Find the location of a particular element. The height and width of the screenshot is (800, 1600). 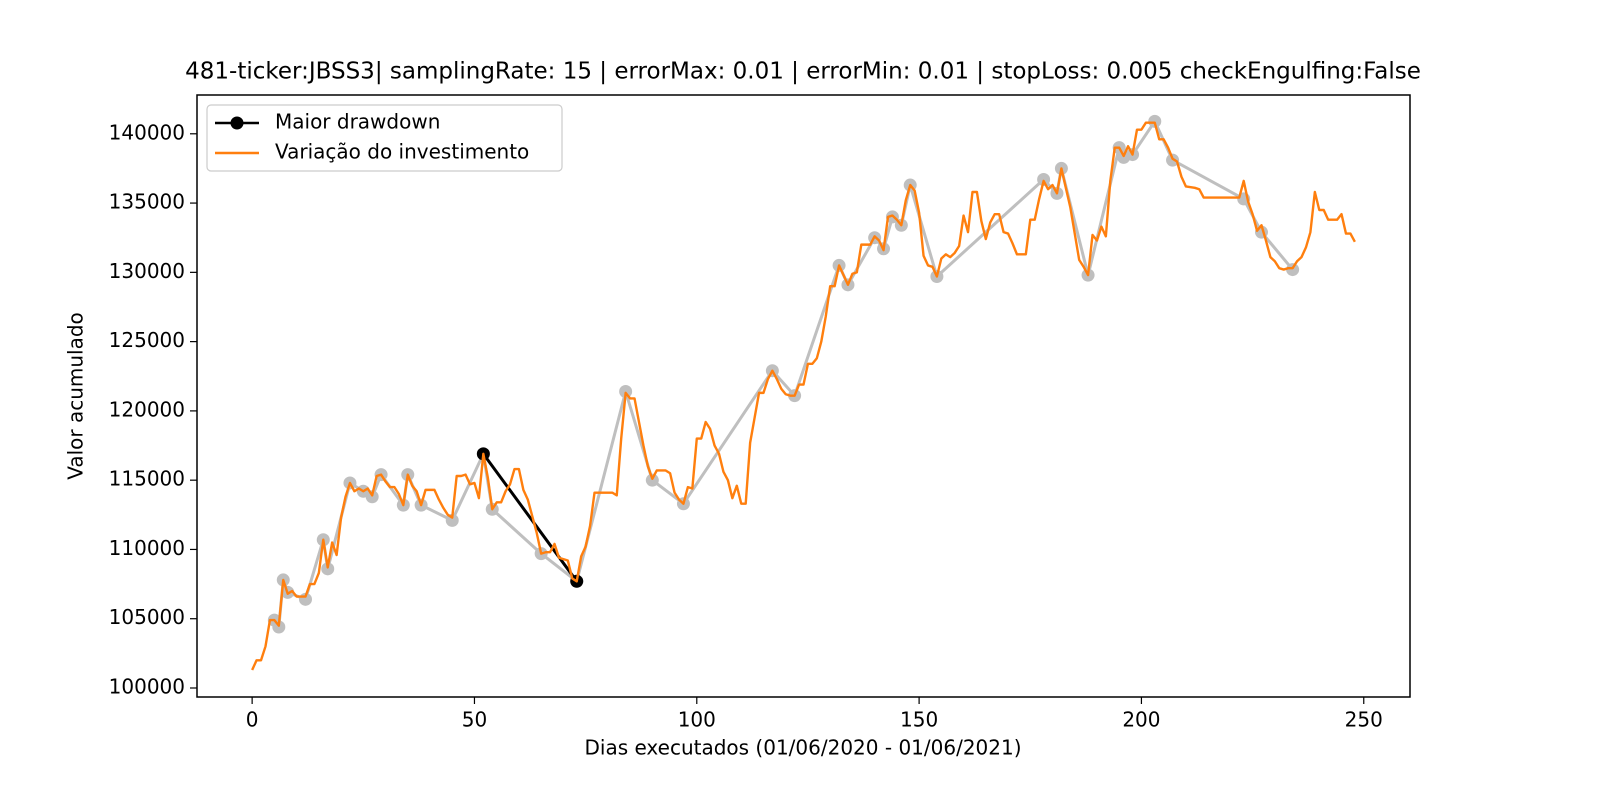

y-tick-label: 135000 is located at coordinates (147, 202).